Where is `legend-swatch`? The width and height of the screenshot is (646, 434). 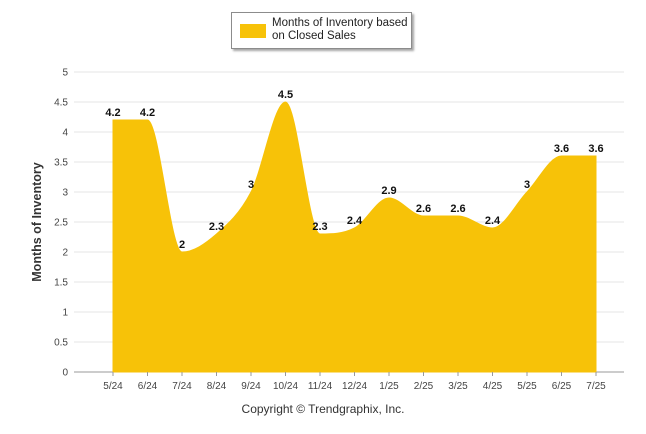 legend-swatch is located at coordinates (253, 31).